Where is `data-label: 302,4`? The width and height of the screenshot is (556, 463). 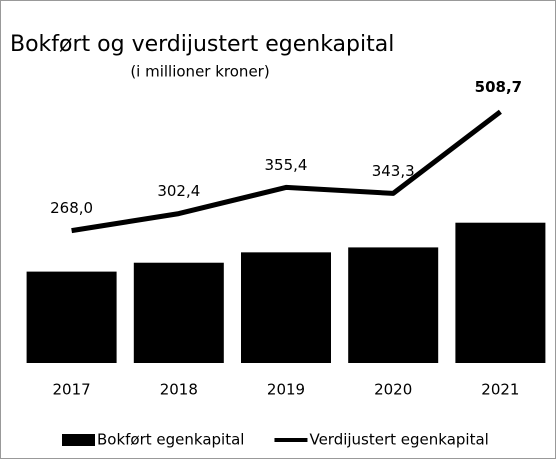 data-label: 302,4 is located at coordinates (178, 191).